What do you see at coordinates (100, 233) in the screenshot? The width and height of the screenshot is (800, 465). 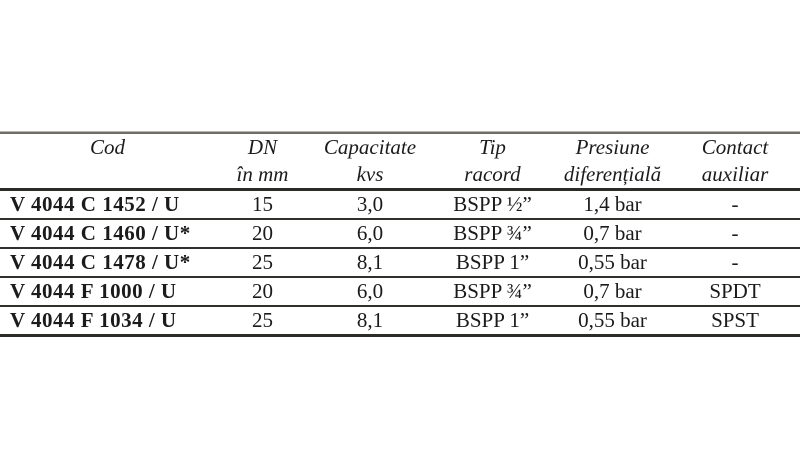 I see `cell-cod: V 4044 C 1460 / U*` at bounding box center [100, 233].